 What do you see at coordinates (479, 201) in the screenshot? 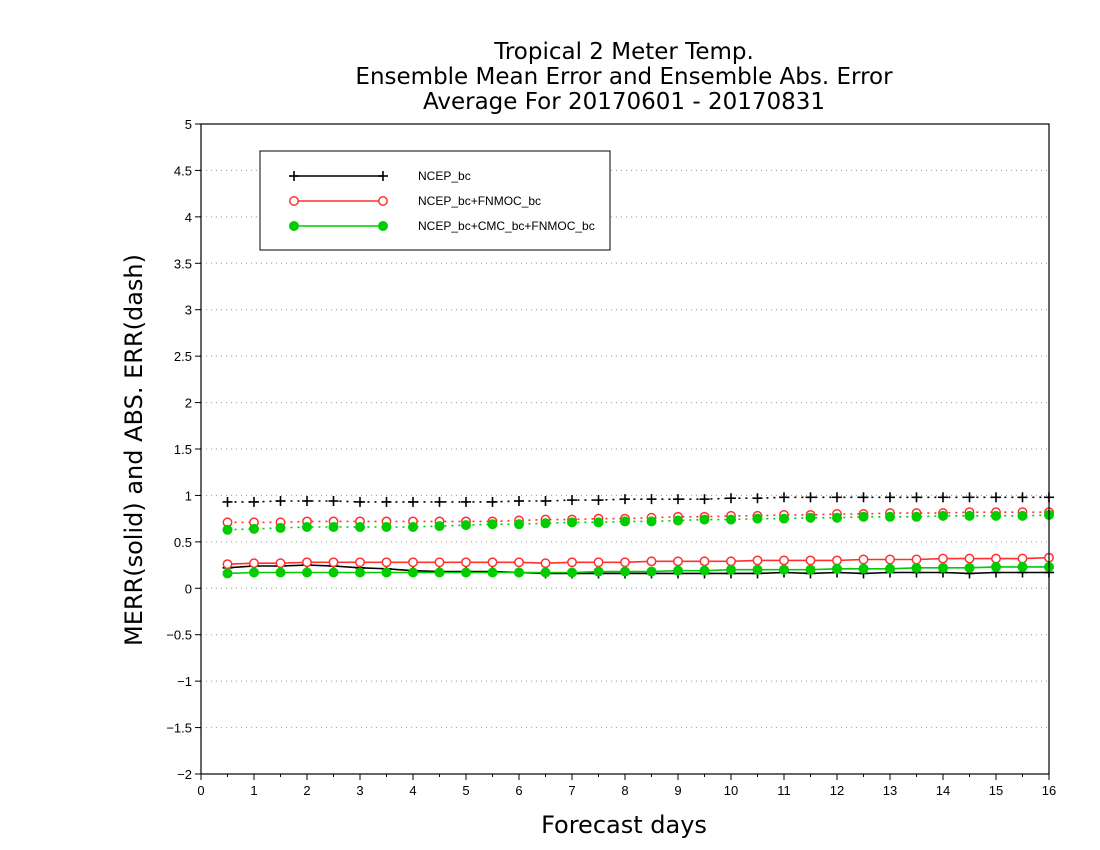
I see `legend-label: NCEP_bc+FNMOC_bc` at bounding box center [479, 201].